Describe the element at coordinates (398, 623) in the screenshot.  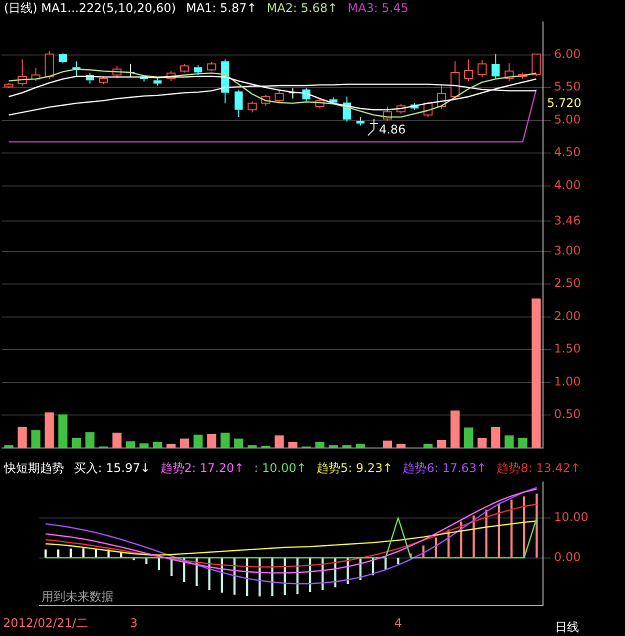
I see `x-tick-label: 4` at that location.